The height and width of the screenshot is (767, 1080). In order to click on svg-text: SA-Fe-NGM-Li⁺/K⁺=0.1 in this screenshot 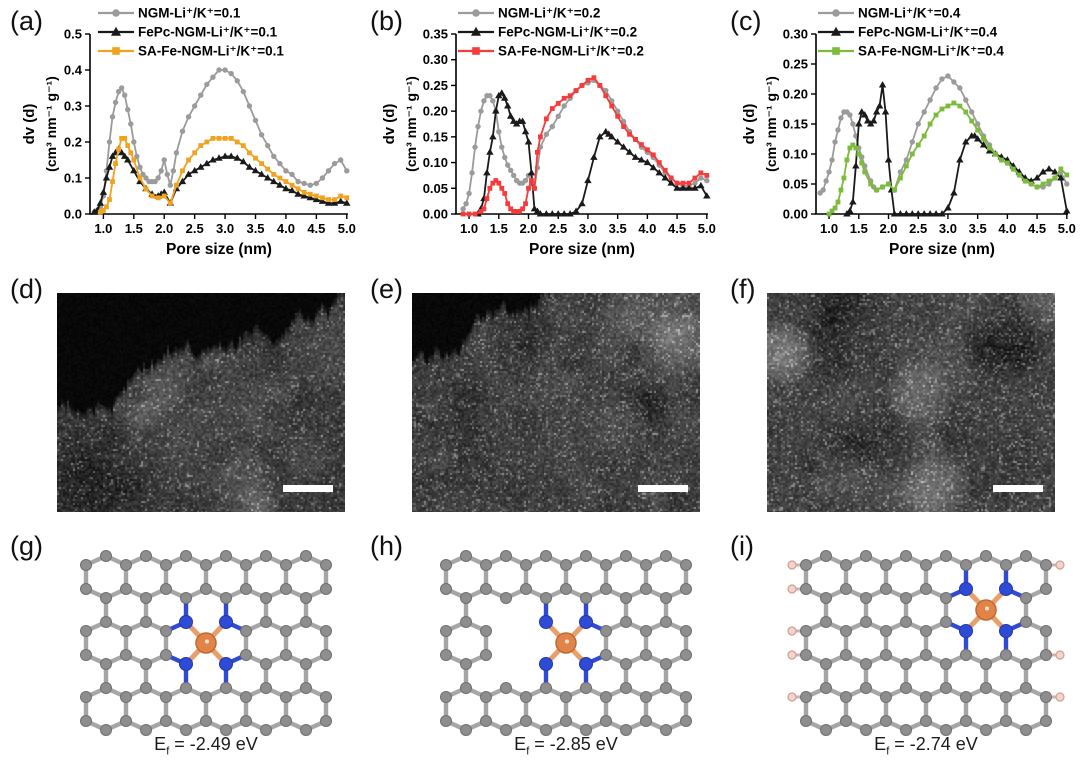, I will do `click(211, 51)`.